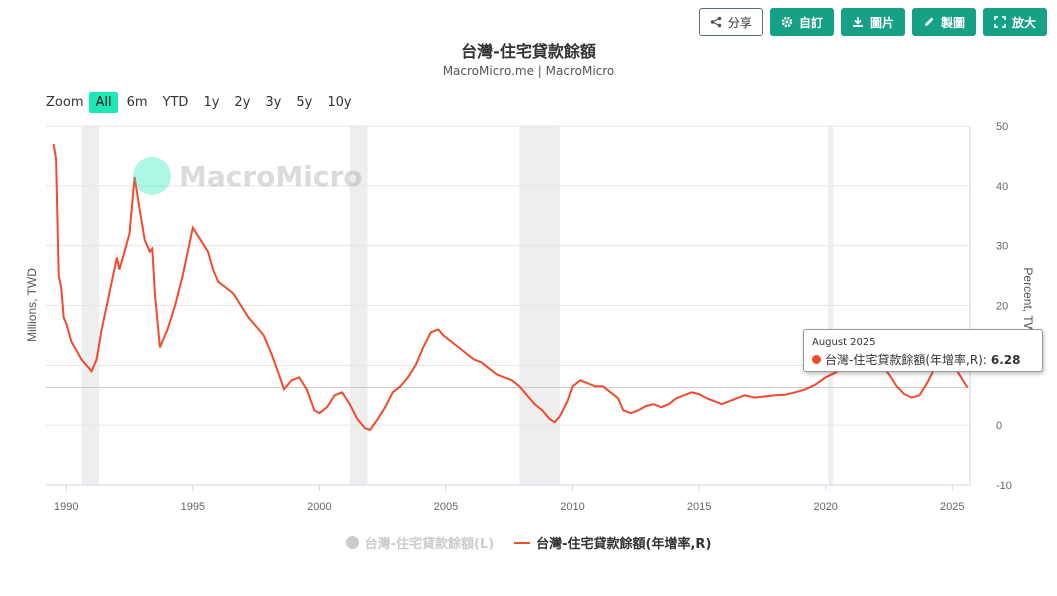 The height and width of the screenshot is (596, 1057). Describe the element at coordinates (175, 102) in the screenshot. I see `zoom-ytd-button: YTD` at that location.